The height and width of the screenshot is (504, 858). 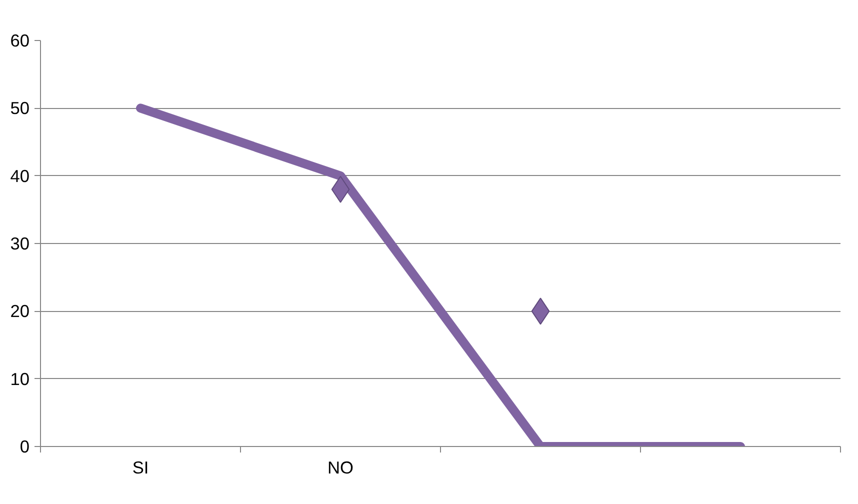 What do you see at coordinates (341, 468) in the screenshot?
I see `x-tick-label: NO` at bounding box center [341, 468].